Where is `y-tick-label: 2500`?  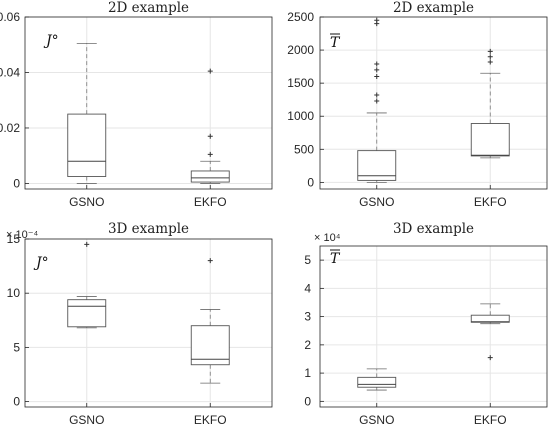
y-tick-label: 2500 is located at coordinates (300, 17).